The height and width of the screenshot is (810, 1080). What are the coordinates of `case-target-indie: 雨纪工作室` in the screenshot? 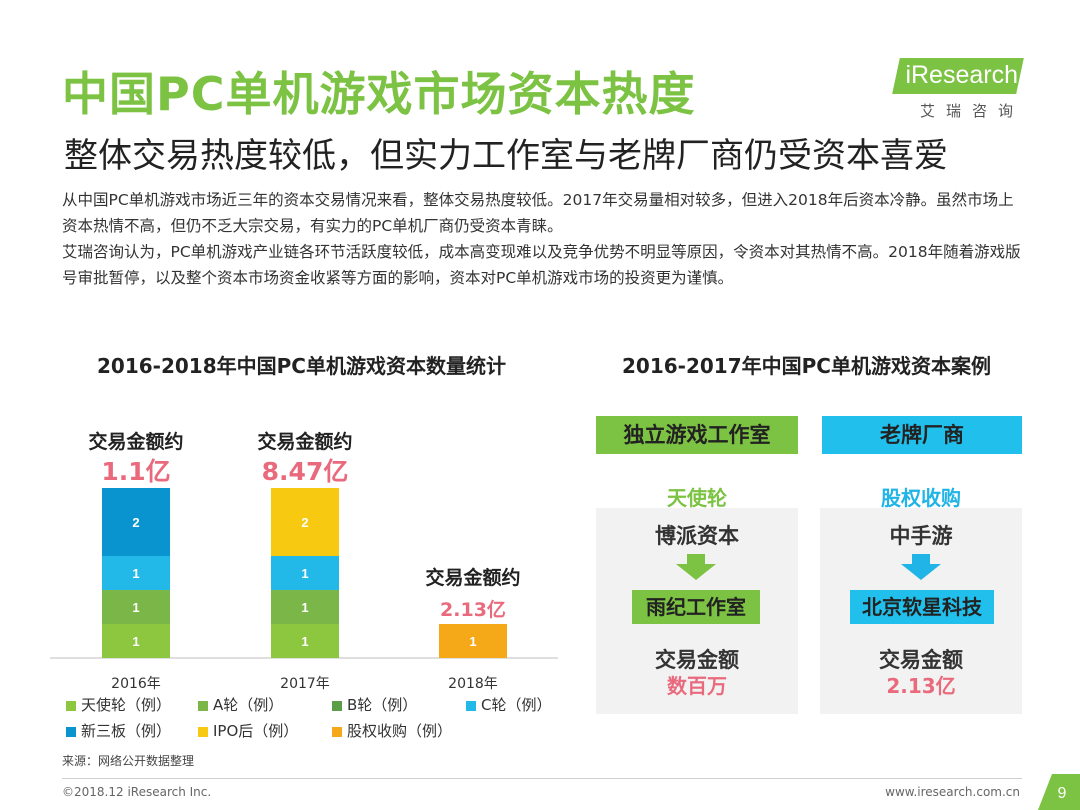 It's located at (696, 607).